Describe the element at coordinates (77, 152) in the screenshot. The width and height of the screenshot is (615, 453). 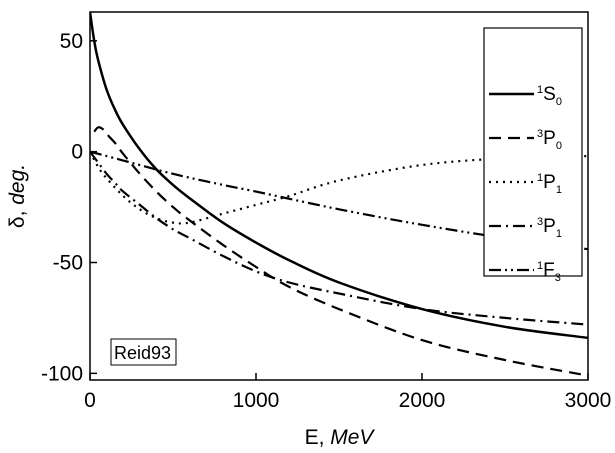
I see `y-tick-label: 0` at that location.